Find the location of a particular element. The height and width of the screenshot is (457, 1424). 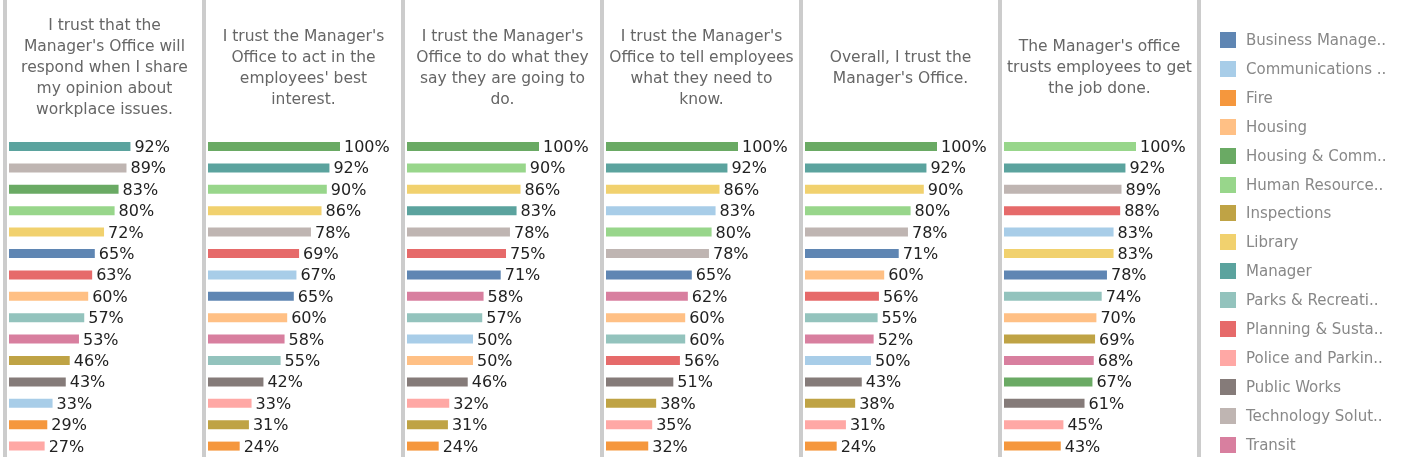

chart-title: I trust that the Manager's Office will respond when I share my opinion about workplace issues. is located at coordinates (104, 67).